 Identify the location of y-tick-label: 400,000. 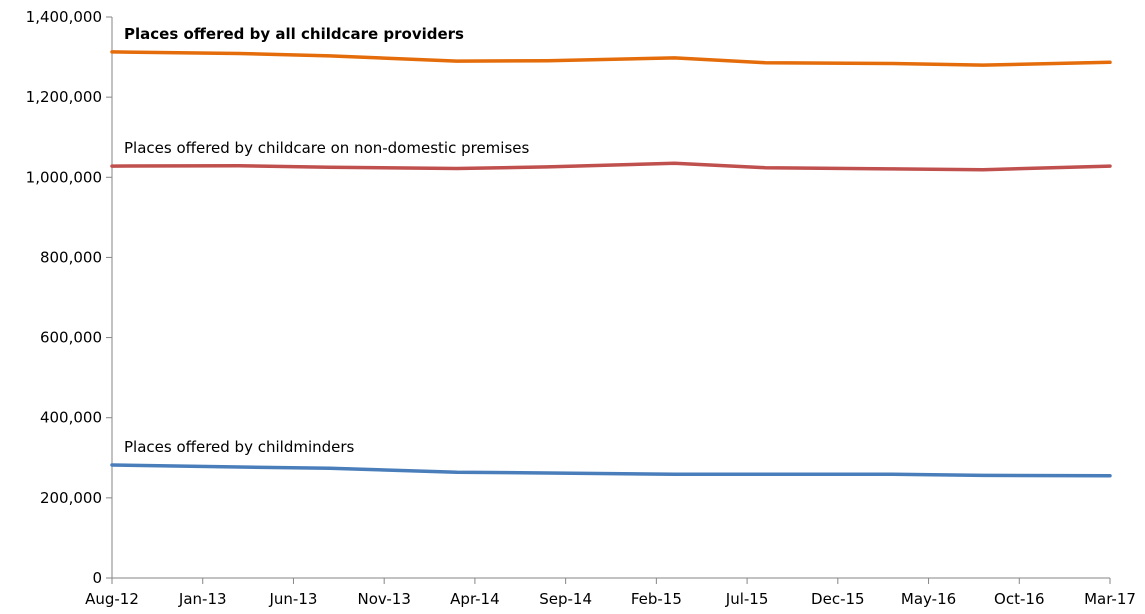
(71, 418).